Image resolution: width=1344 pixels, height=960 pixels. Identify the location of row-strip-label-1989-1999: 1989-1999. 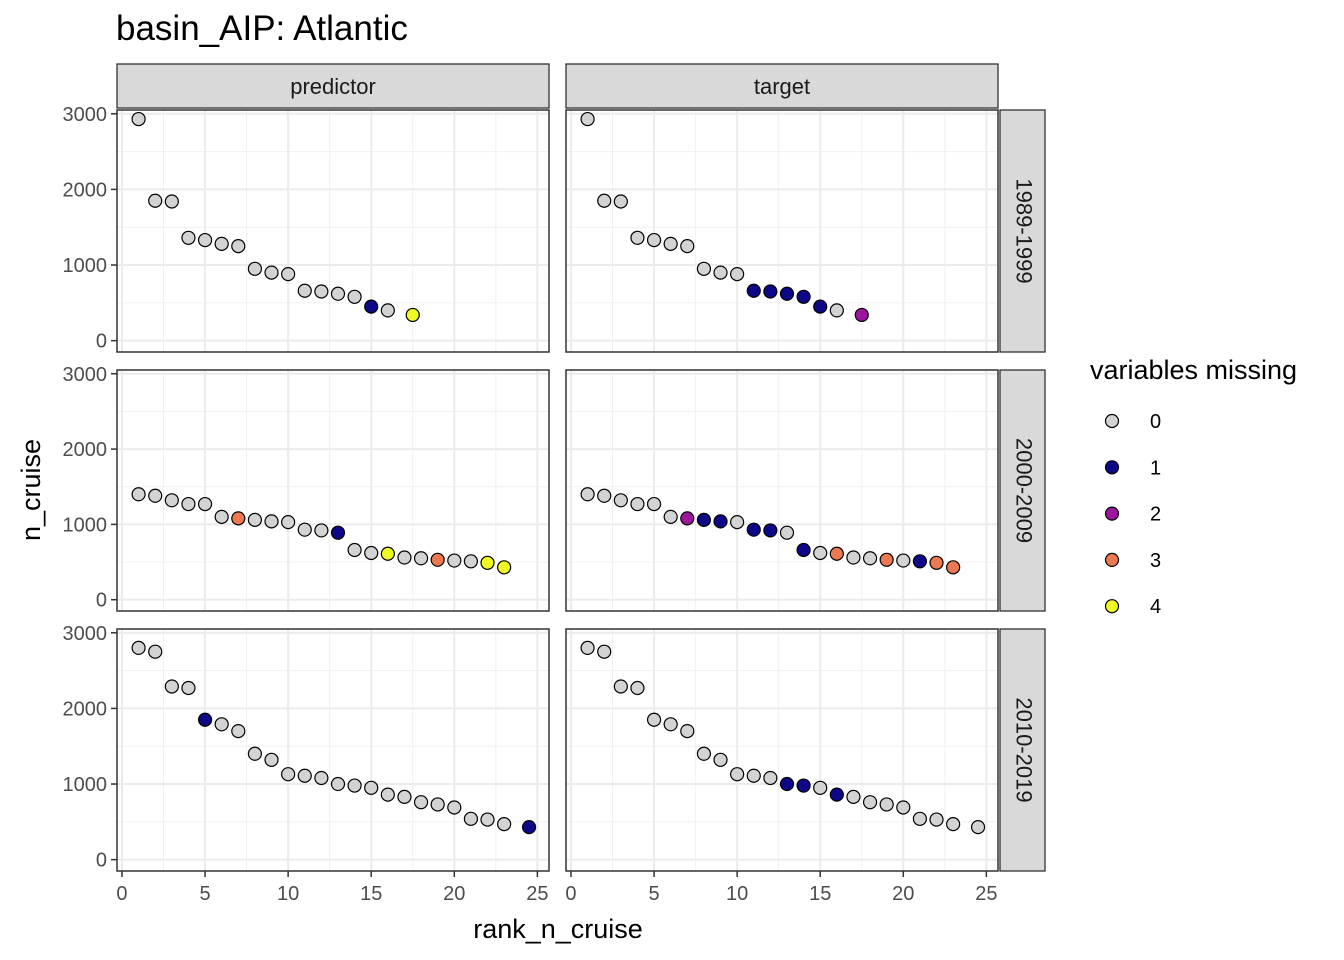
(1024, 230).